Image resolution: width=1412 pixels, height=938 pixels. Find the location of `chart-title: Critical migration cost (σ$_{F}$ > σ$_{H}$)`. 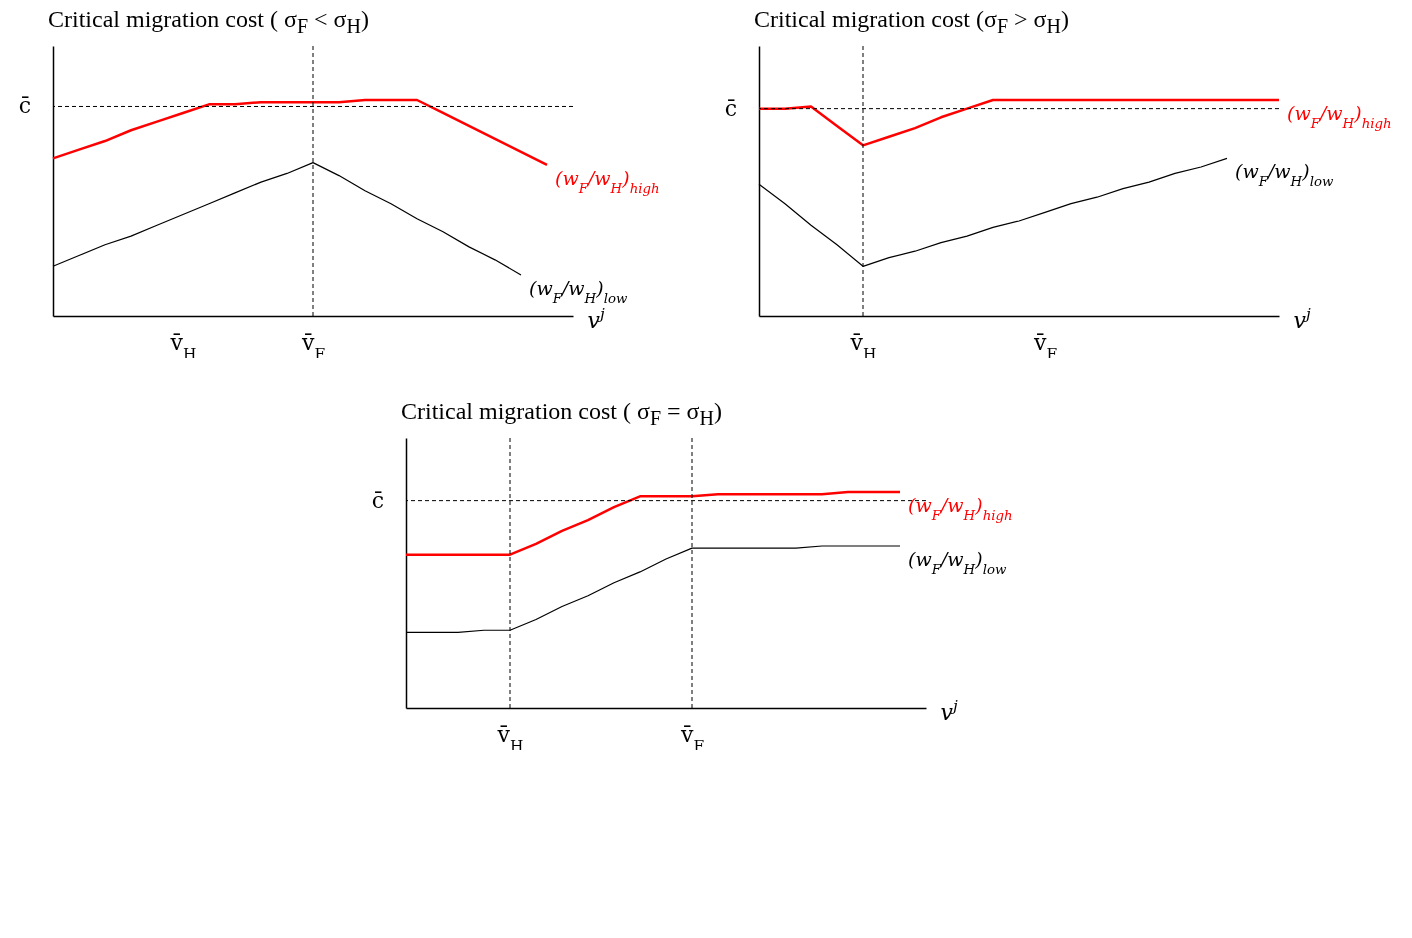

chart-title: Critical migration cost (σ$_{F}$ > σ$_{H}$) is located at coordinates (911, 22).